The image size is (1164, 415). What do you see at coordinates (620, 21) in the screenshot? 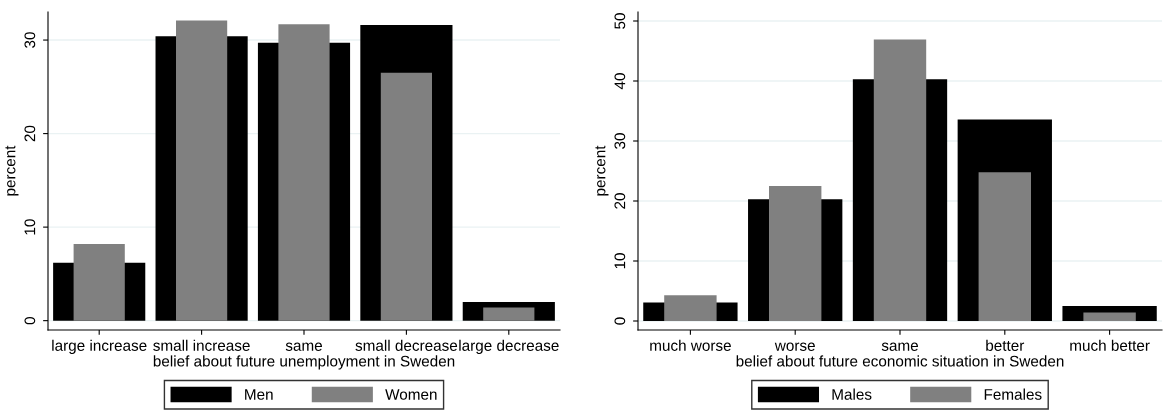
I see `y-tick-label: 50` at bounding box center [620, 21].